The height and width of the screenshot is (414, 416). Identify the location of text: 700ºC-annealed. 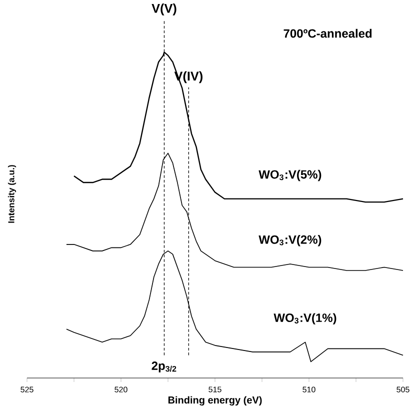
(328, 33).